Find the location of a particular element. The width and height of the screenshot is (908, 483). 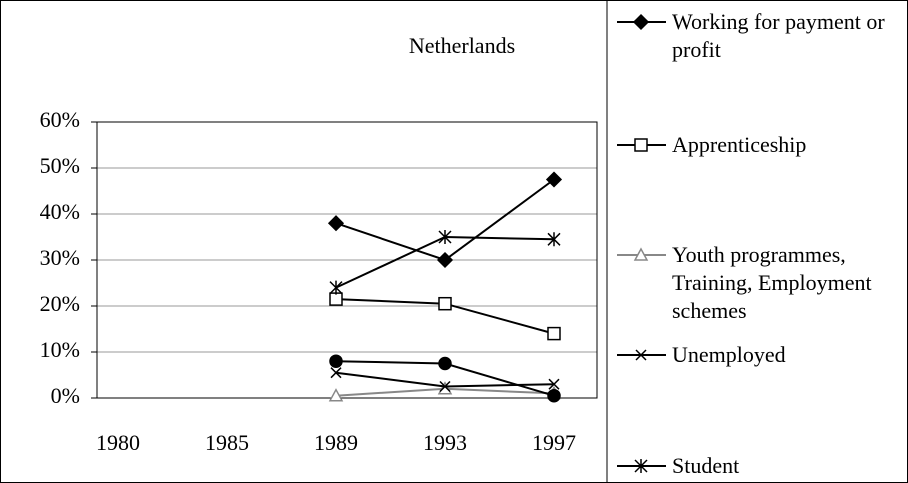

x-tick-label: 1997 is located at coordinates (554, 442).